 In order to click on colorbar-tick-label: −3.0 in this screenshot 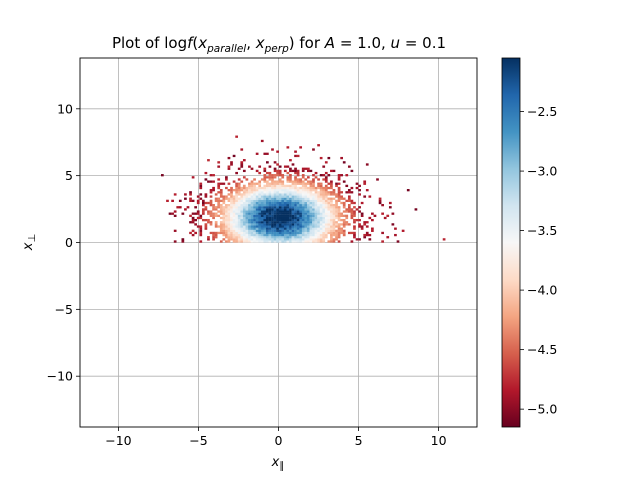, I will do `click(542, 171)`.